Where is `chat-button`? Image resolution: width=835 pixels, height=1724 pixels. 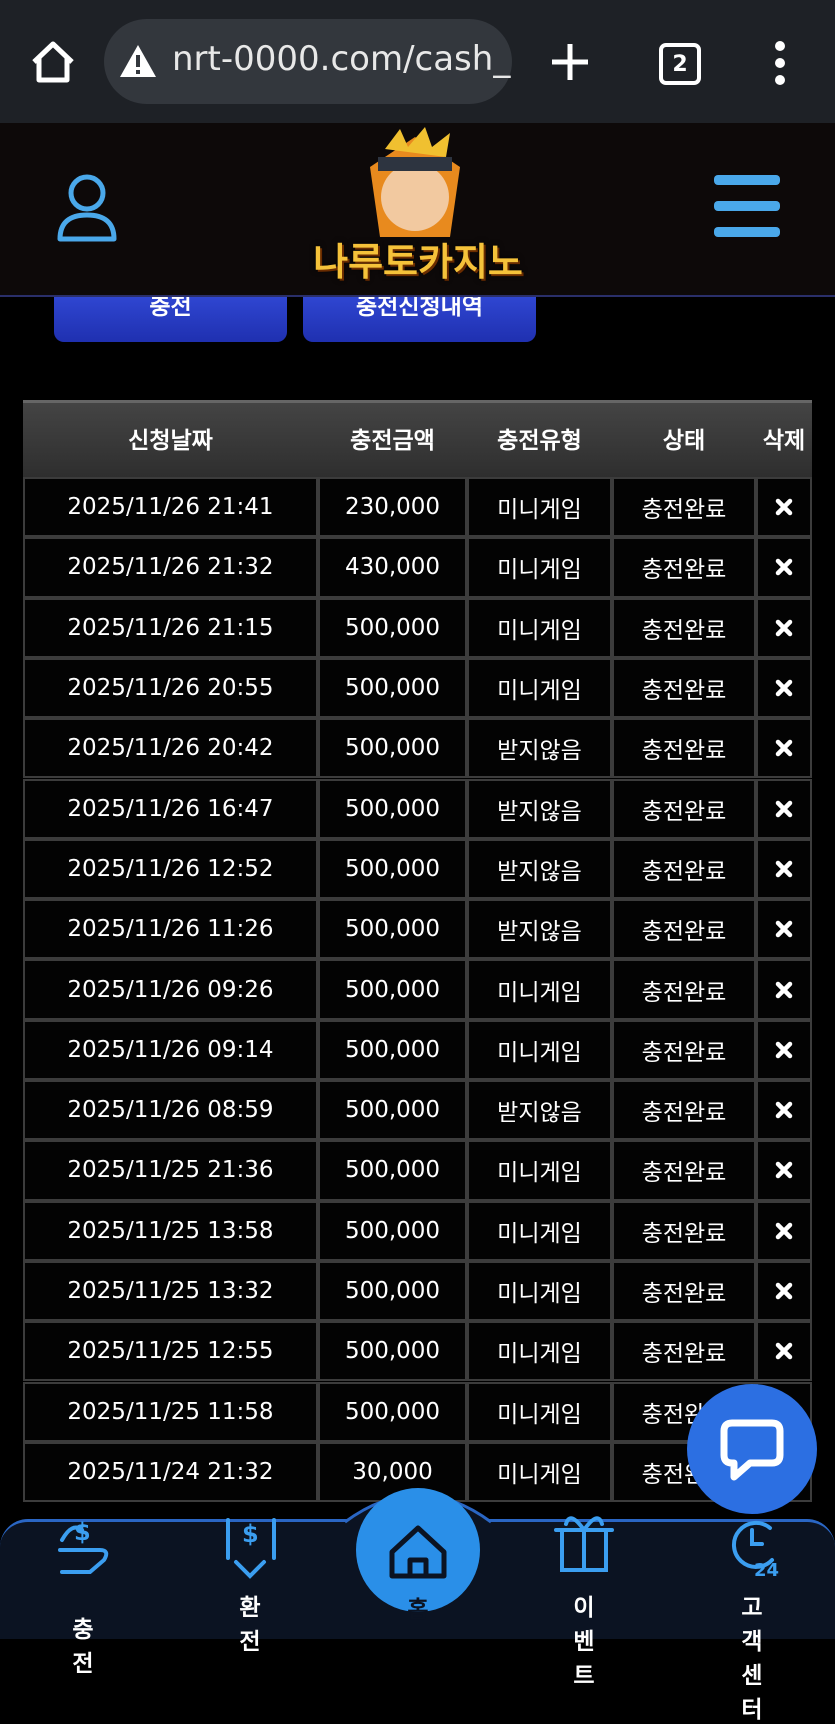
chat-button is located at coordinates (752, 1449).